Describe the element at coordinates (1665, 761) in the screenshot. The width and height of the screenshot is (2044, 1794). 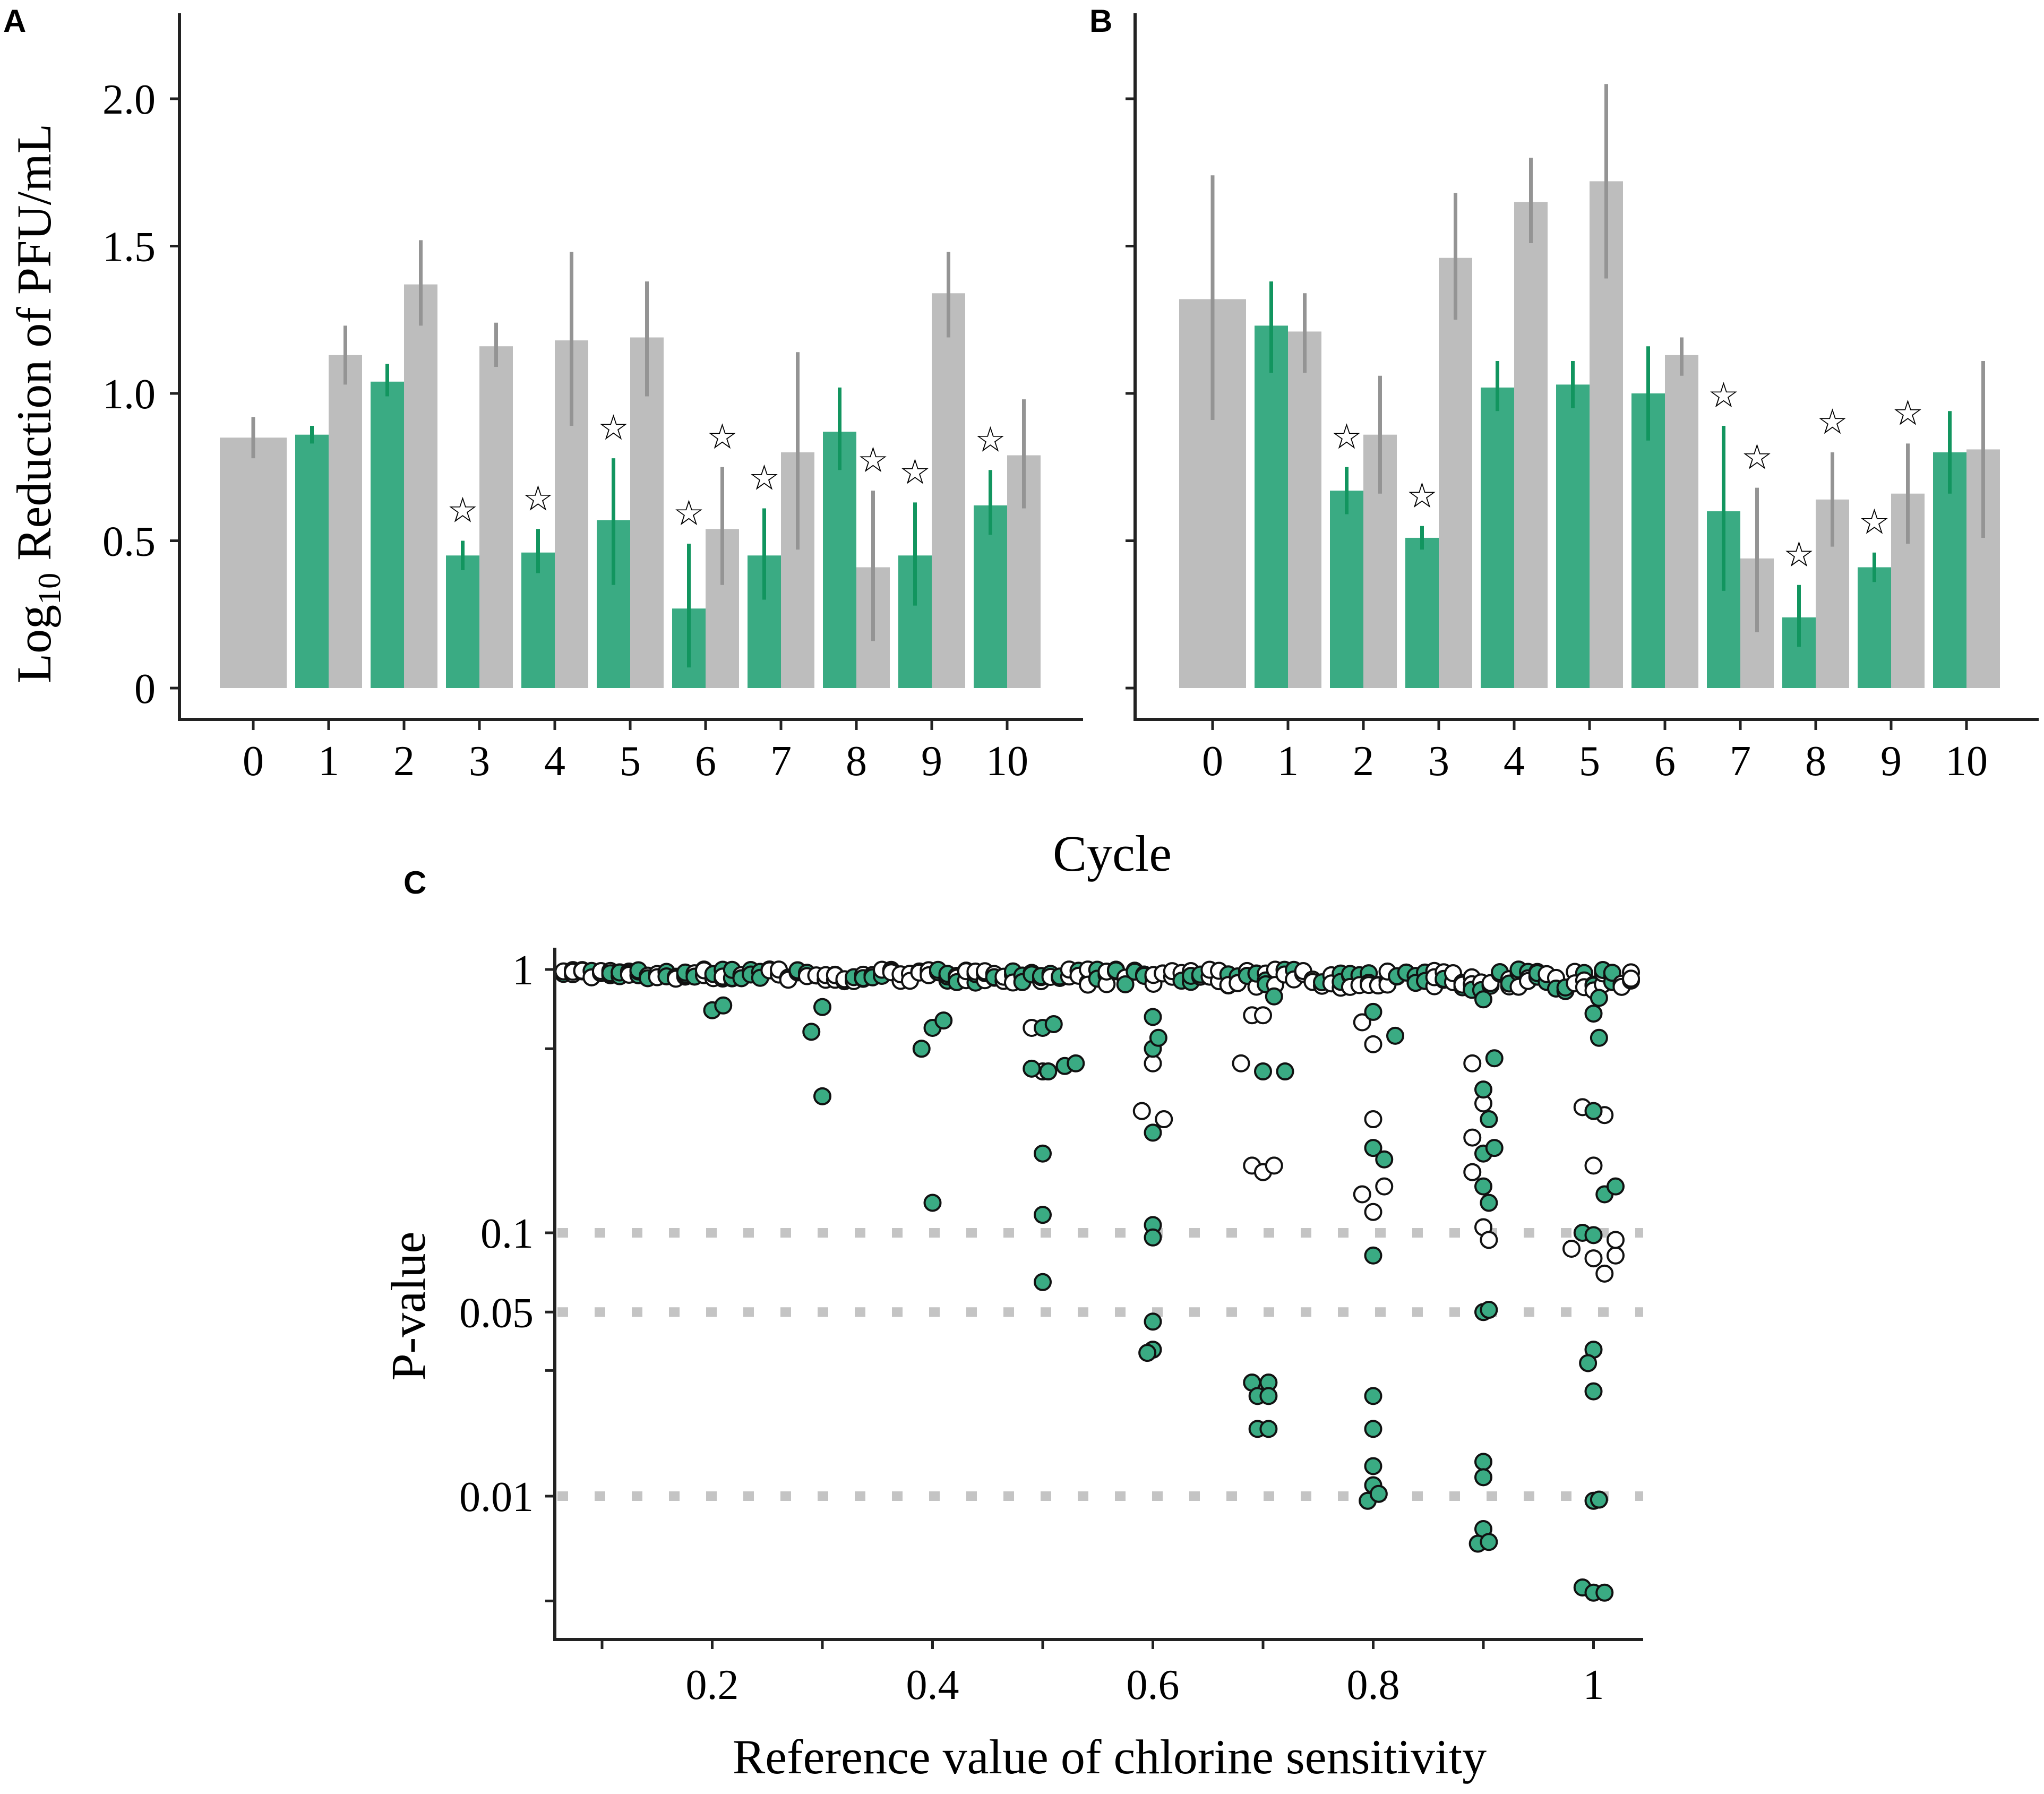
I see `b-xtick-label-6: 6` at that location.